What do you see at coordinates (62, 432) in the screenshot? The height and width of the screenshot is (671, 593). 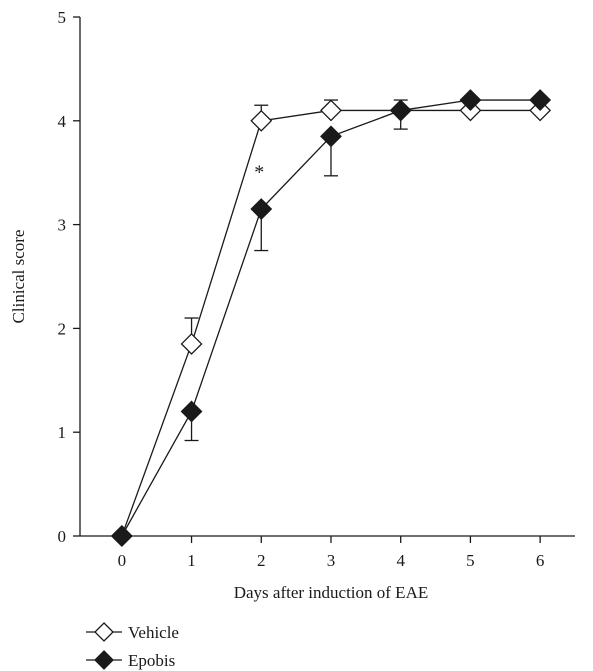 I see `y-tick-label: 1` at bounding box center [62, 432].